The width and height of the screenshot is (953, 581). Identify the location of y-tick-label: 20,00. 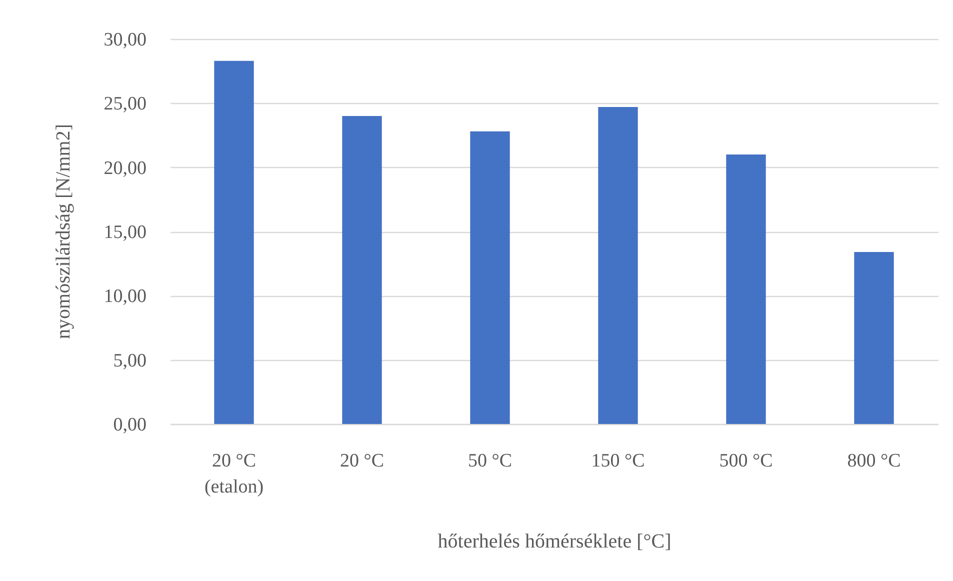
(125, 168).